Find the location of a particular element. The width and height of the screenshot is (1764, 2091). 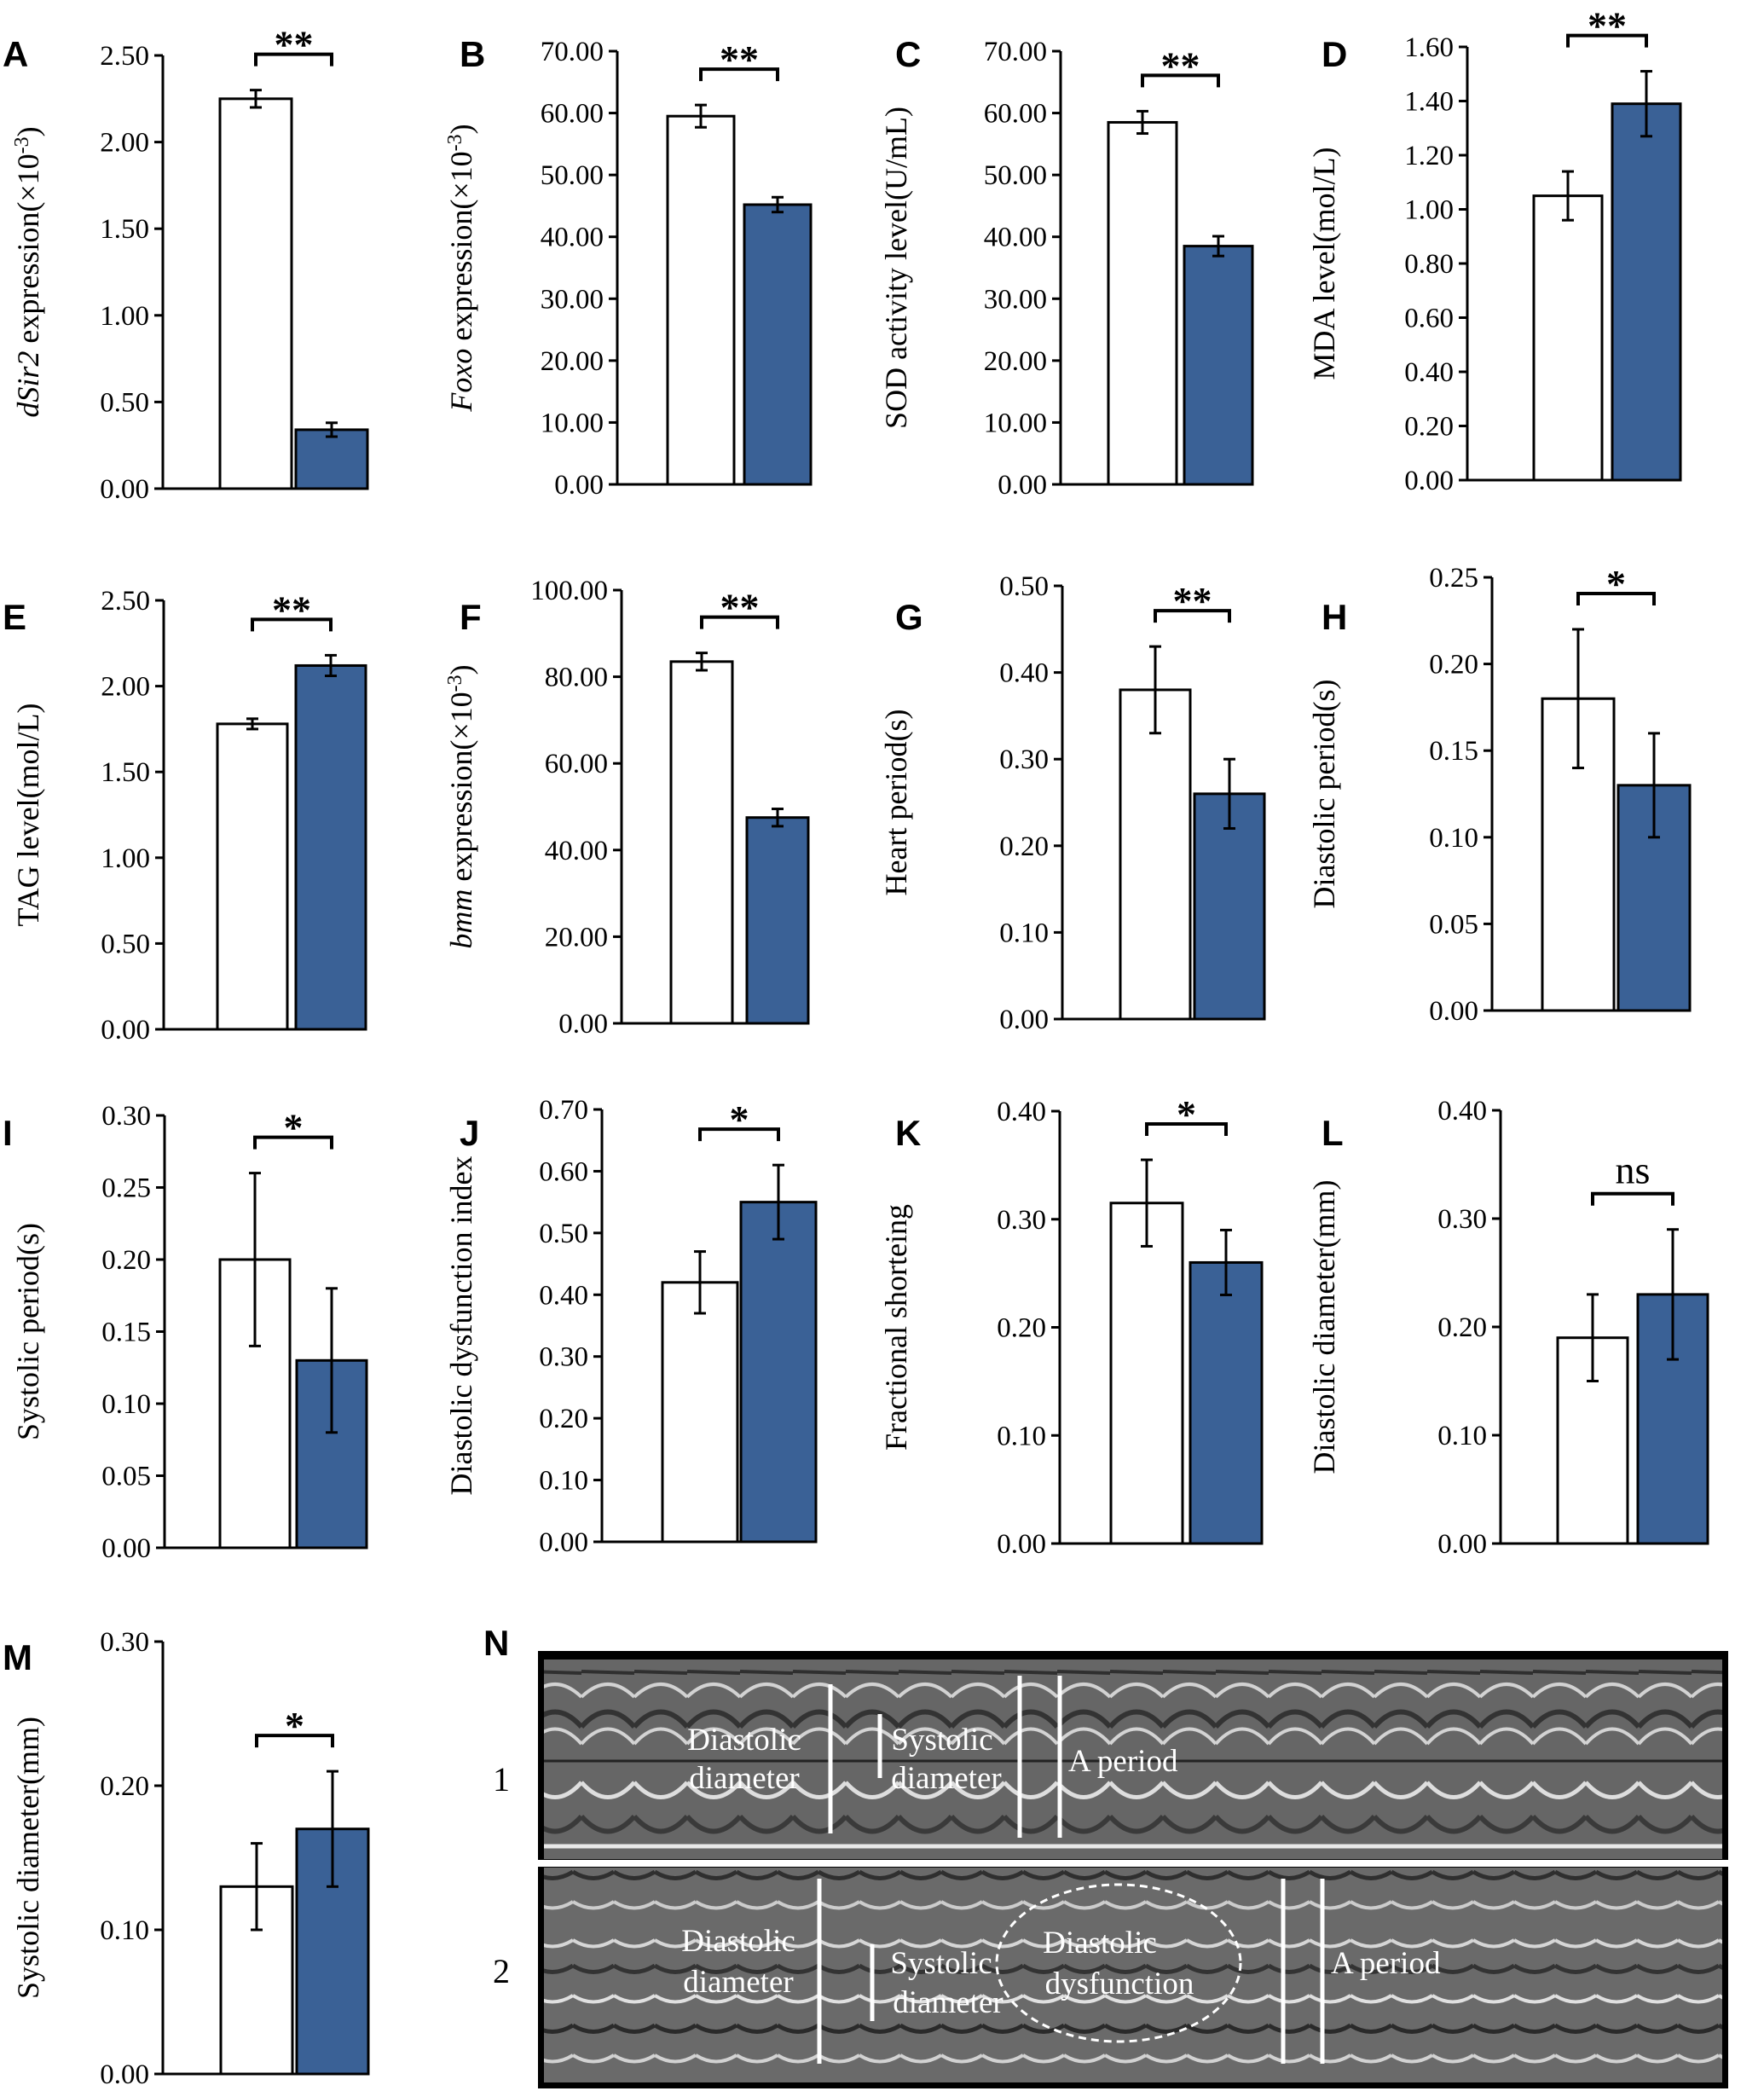

y-tick-label-d: 1.40 is located at coordinates (1429, 102).